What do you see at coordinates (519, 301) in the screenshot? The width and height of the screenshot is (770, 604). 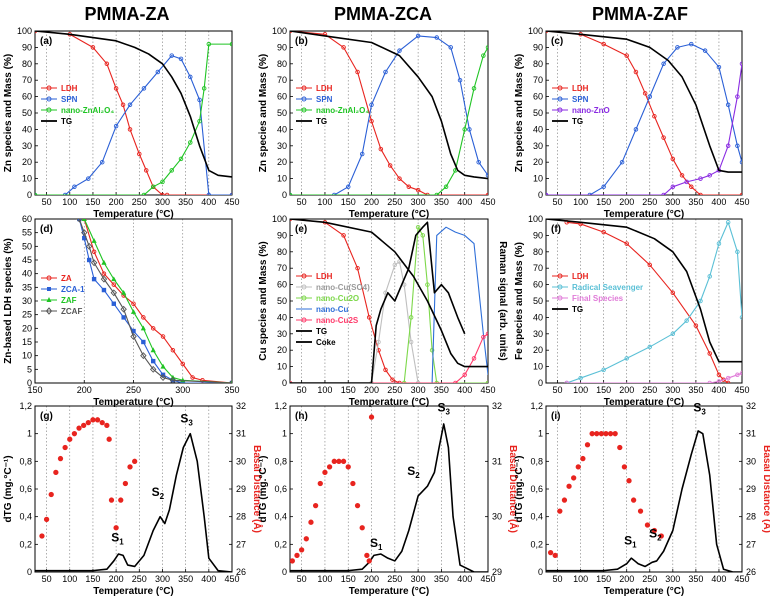 I see `y-axis-label: Fe species and Mass (%)` at bounding box center [519, 301].